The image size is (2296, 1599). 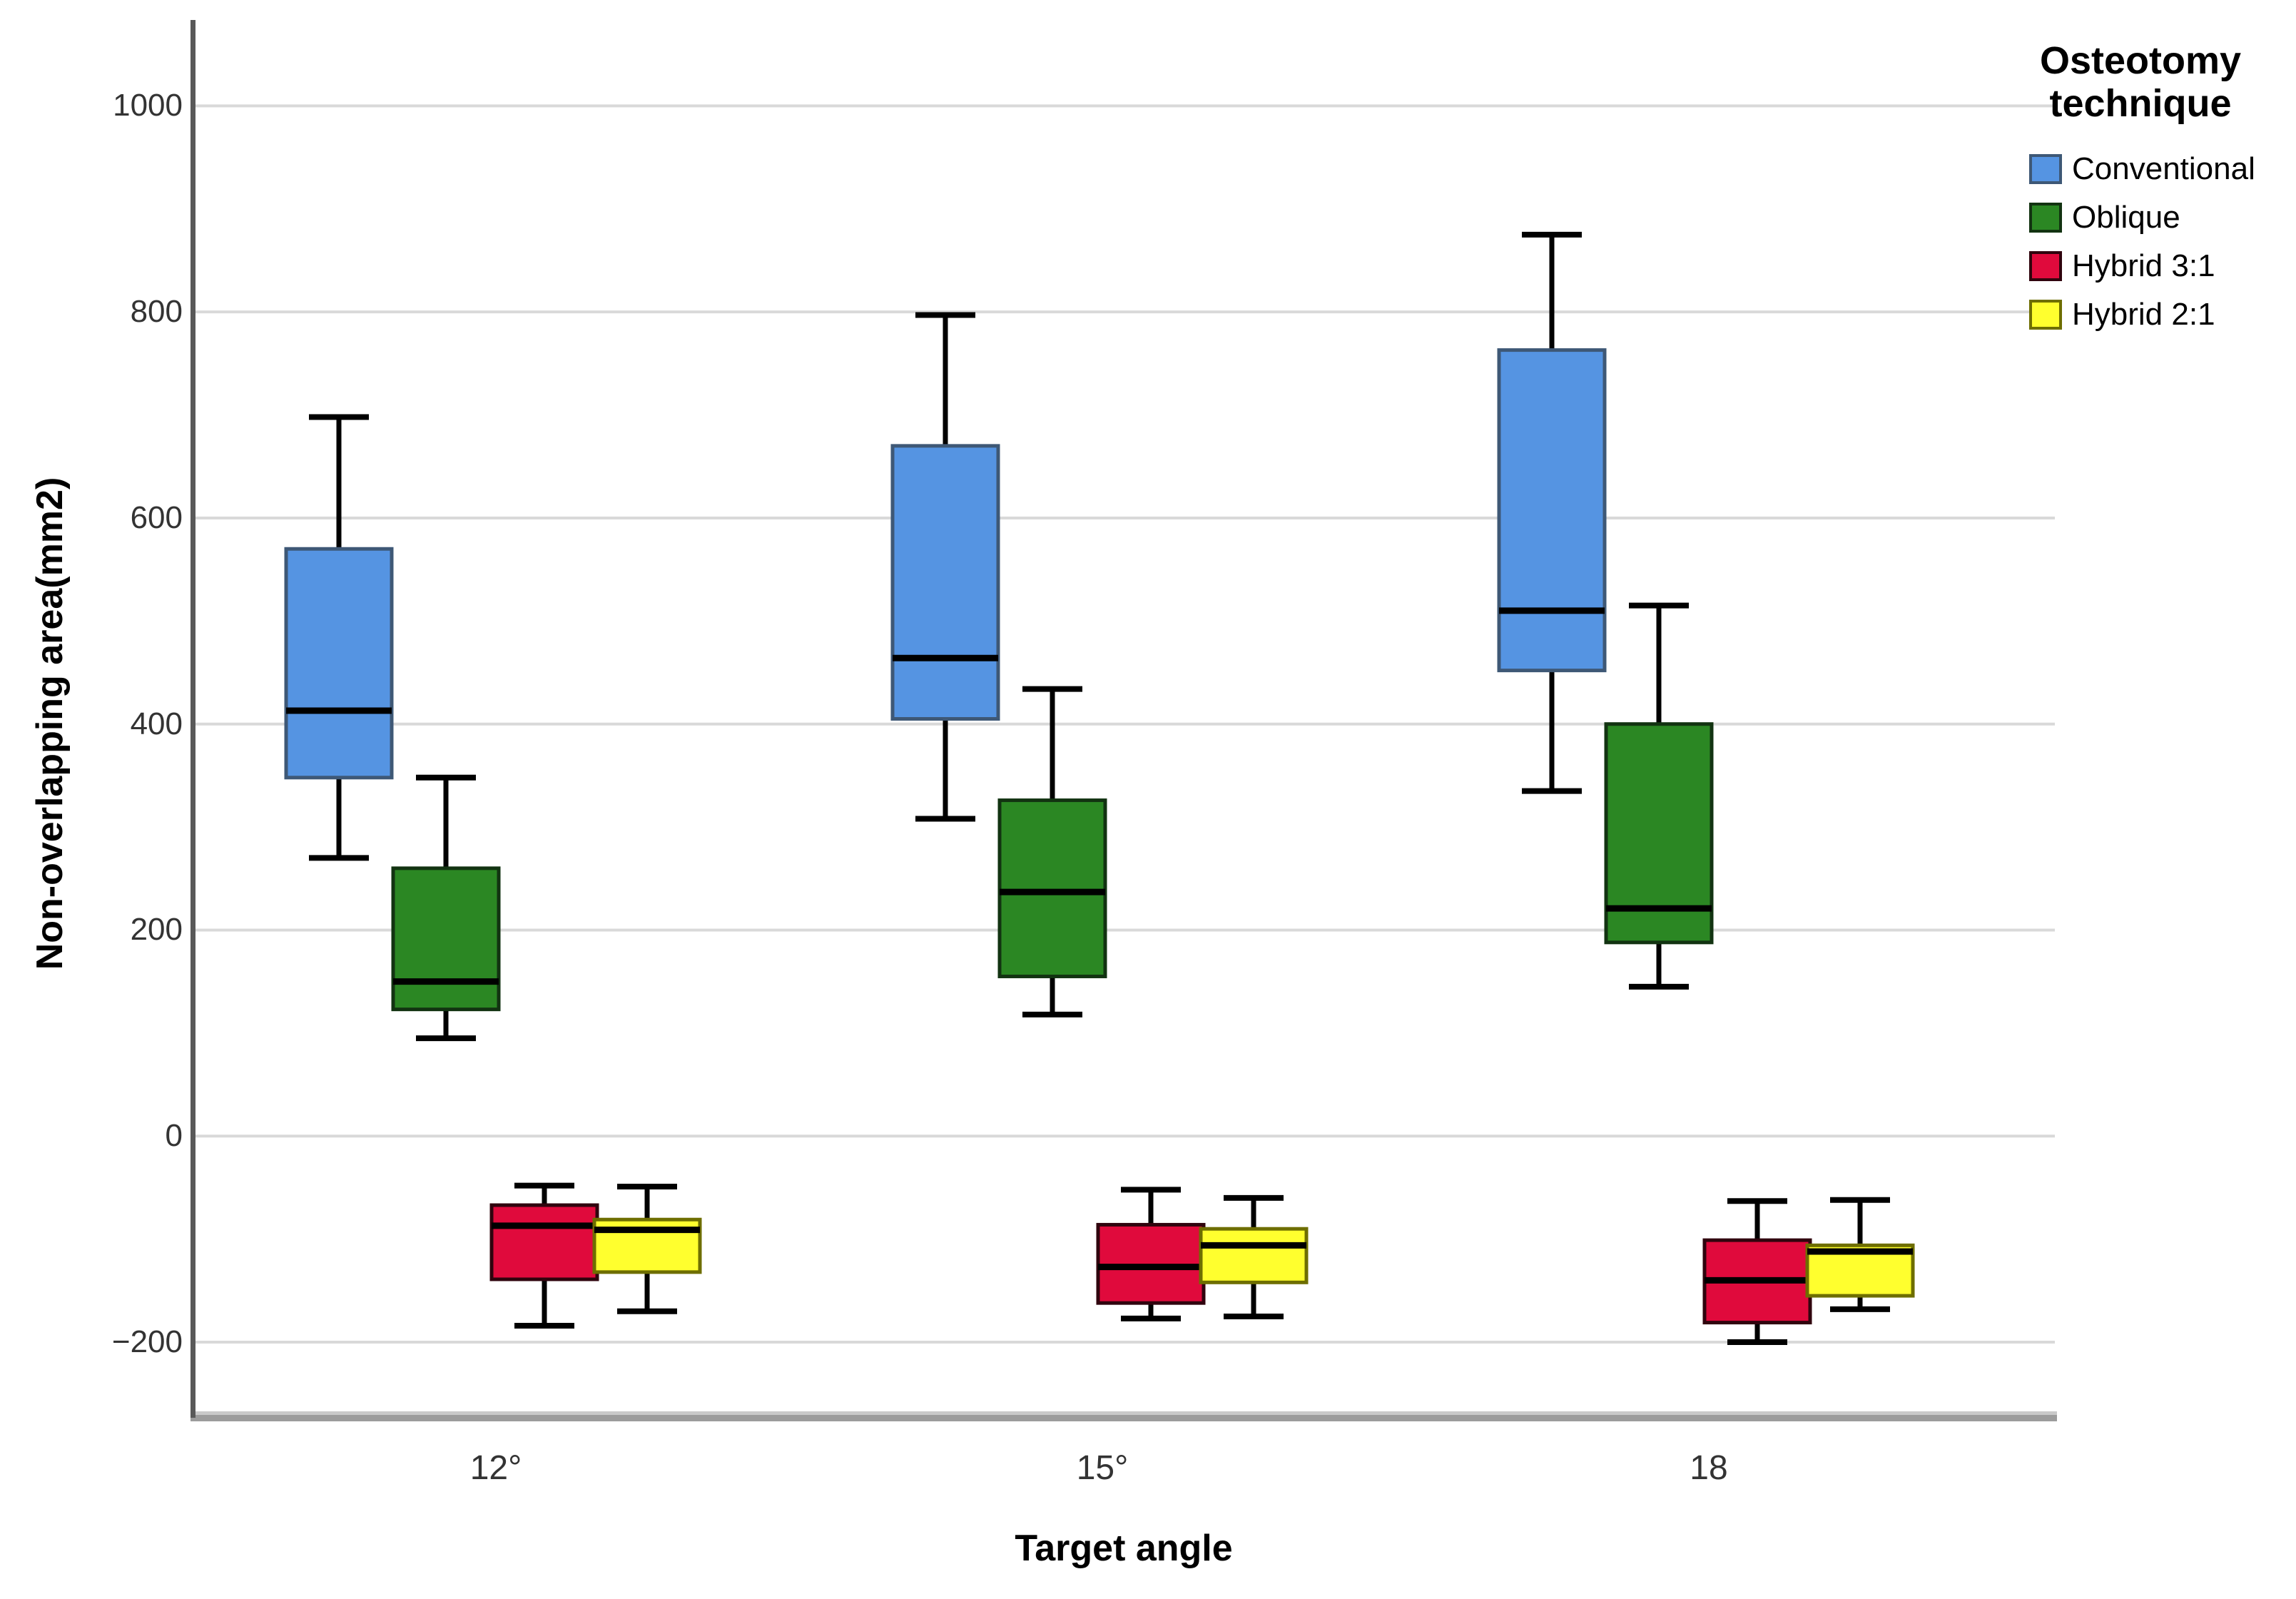 I want to click on hybrid-3-1-swatch-icon, so click(x=2045, y=266).